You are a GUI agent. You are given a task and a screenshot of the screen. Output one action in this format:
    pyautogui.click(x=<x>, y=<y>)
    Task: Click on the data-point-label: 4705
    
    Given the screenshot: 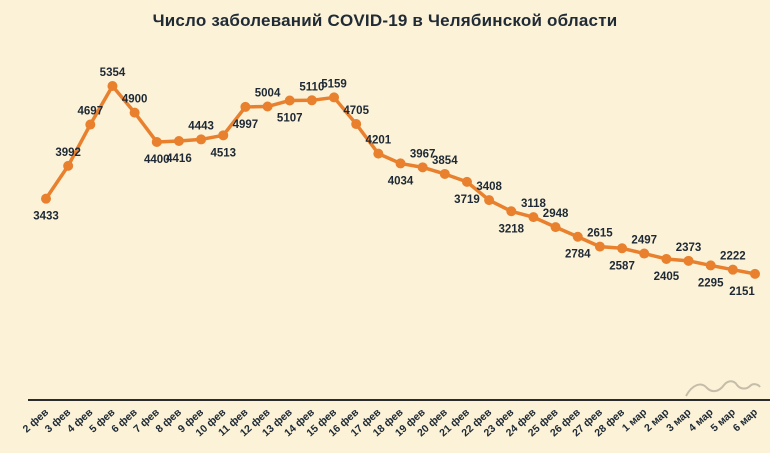 What is the action you would take?
    pyautogui.click(x=356, y=111)
    